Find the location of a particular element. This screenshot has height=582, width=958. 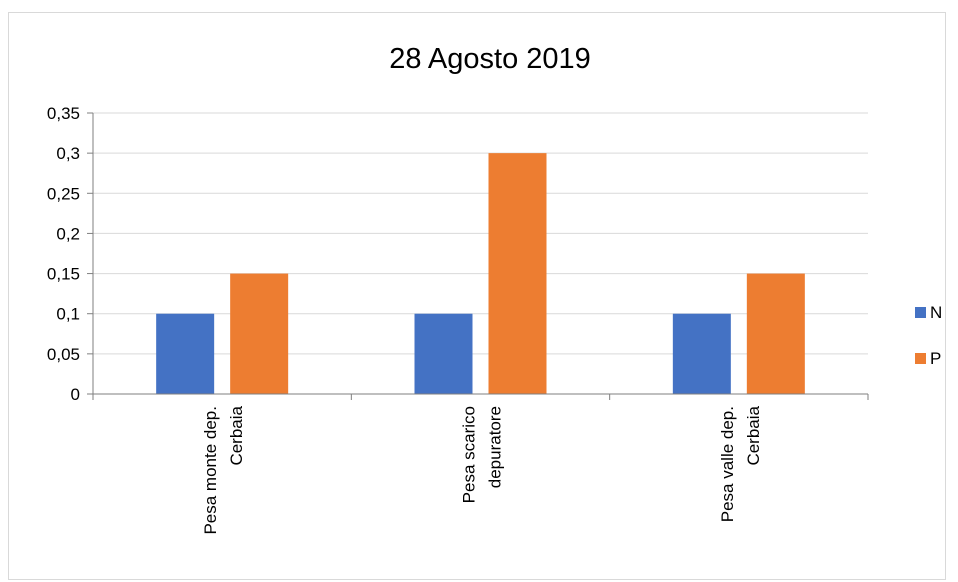

y-tick-label: 0,25 is located at coordinates (63, 193).